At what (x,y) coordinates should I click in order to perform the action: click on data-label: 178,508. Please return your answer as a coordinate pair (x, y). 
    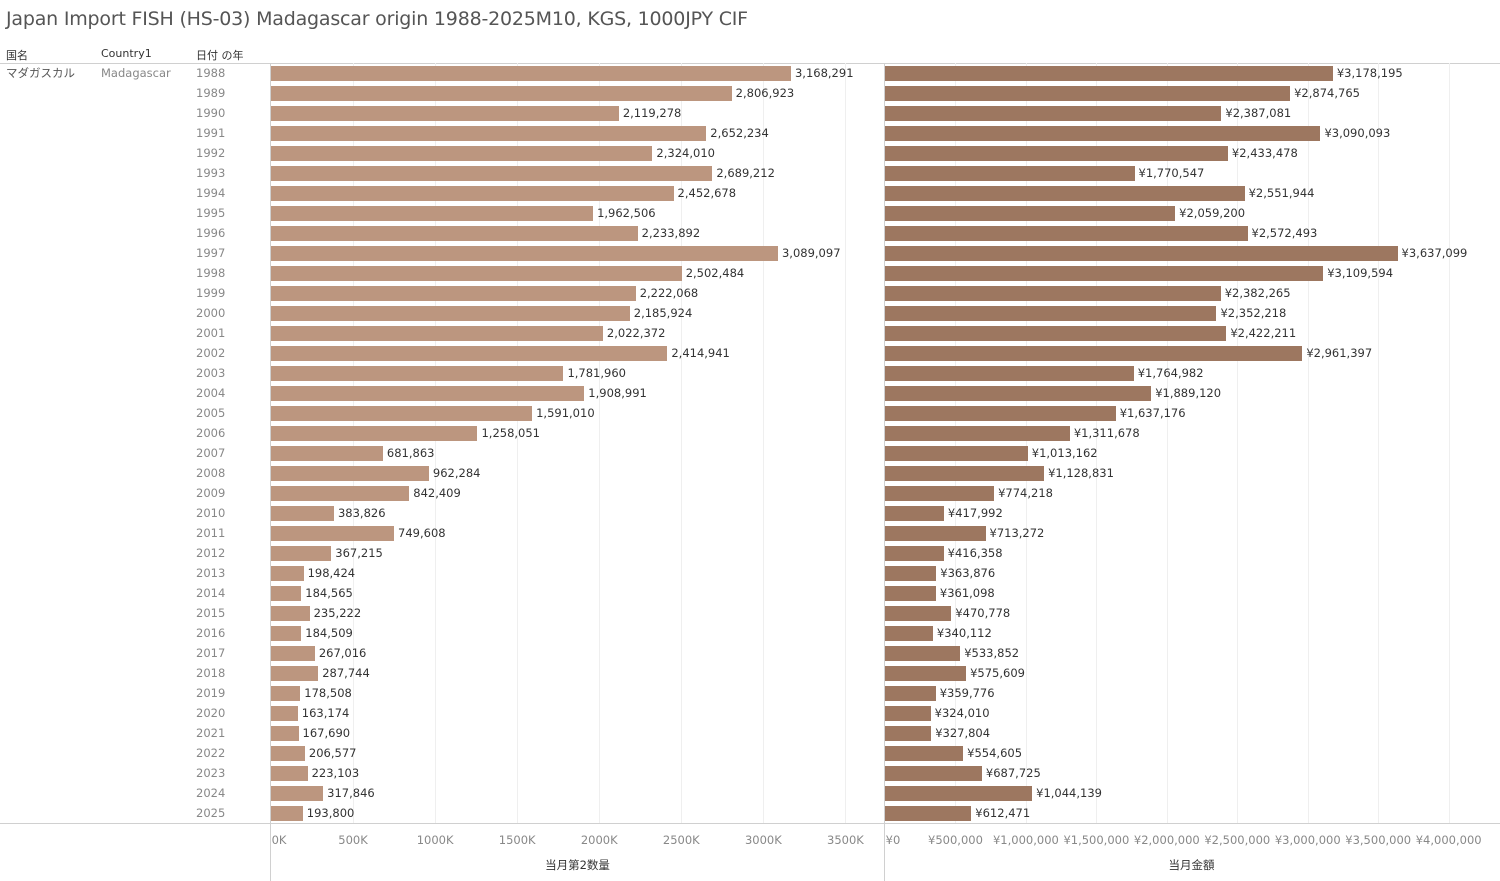
    Looking at the image, I should click on (328, 693).